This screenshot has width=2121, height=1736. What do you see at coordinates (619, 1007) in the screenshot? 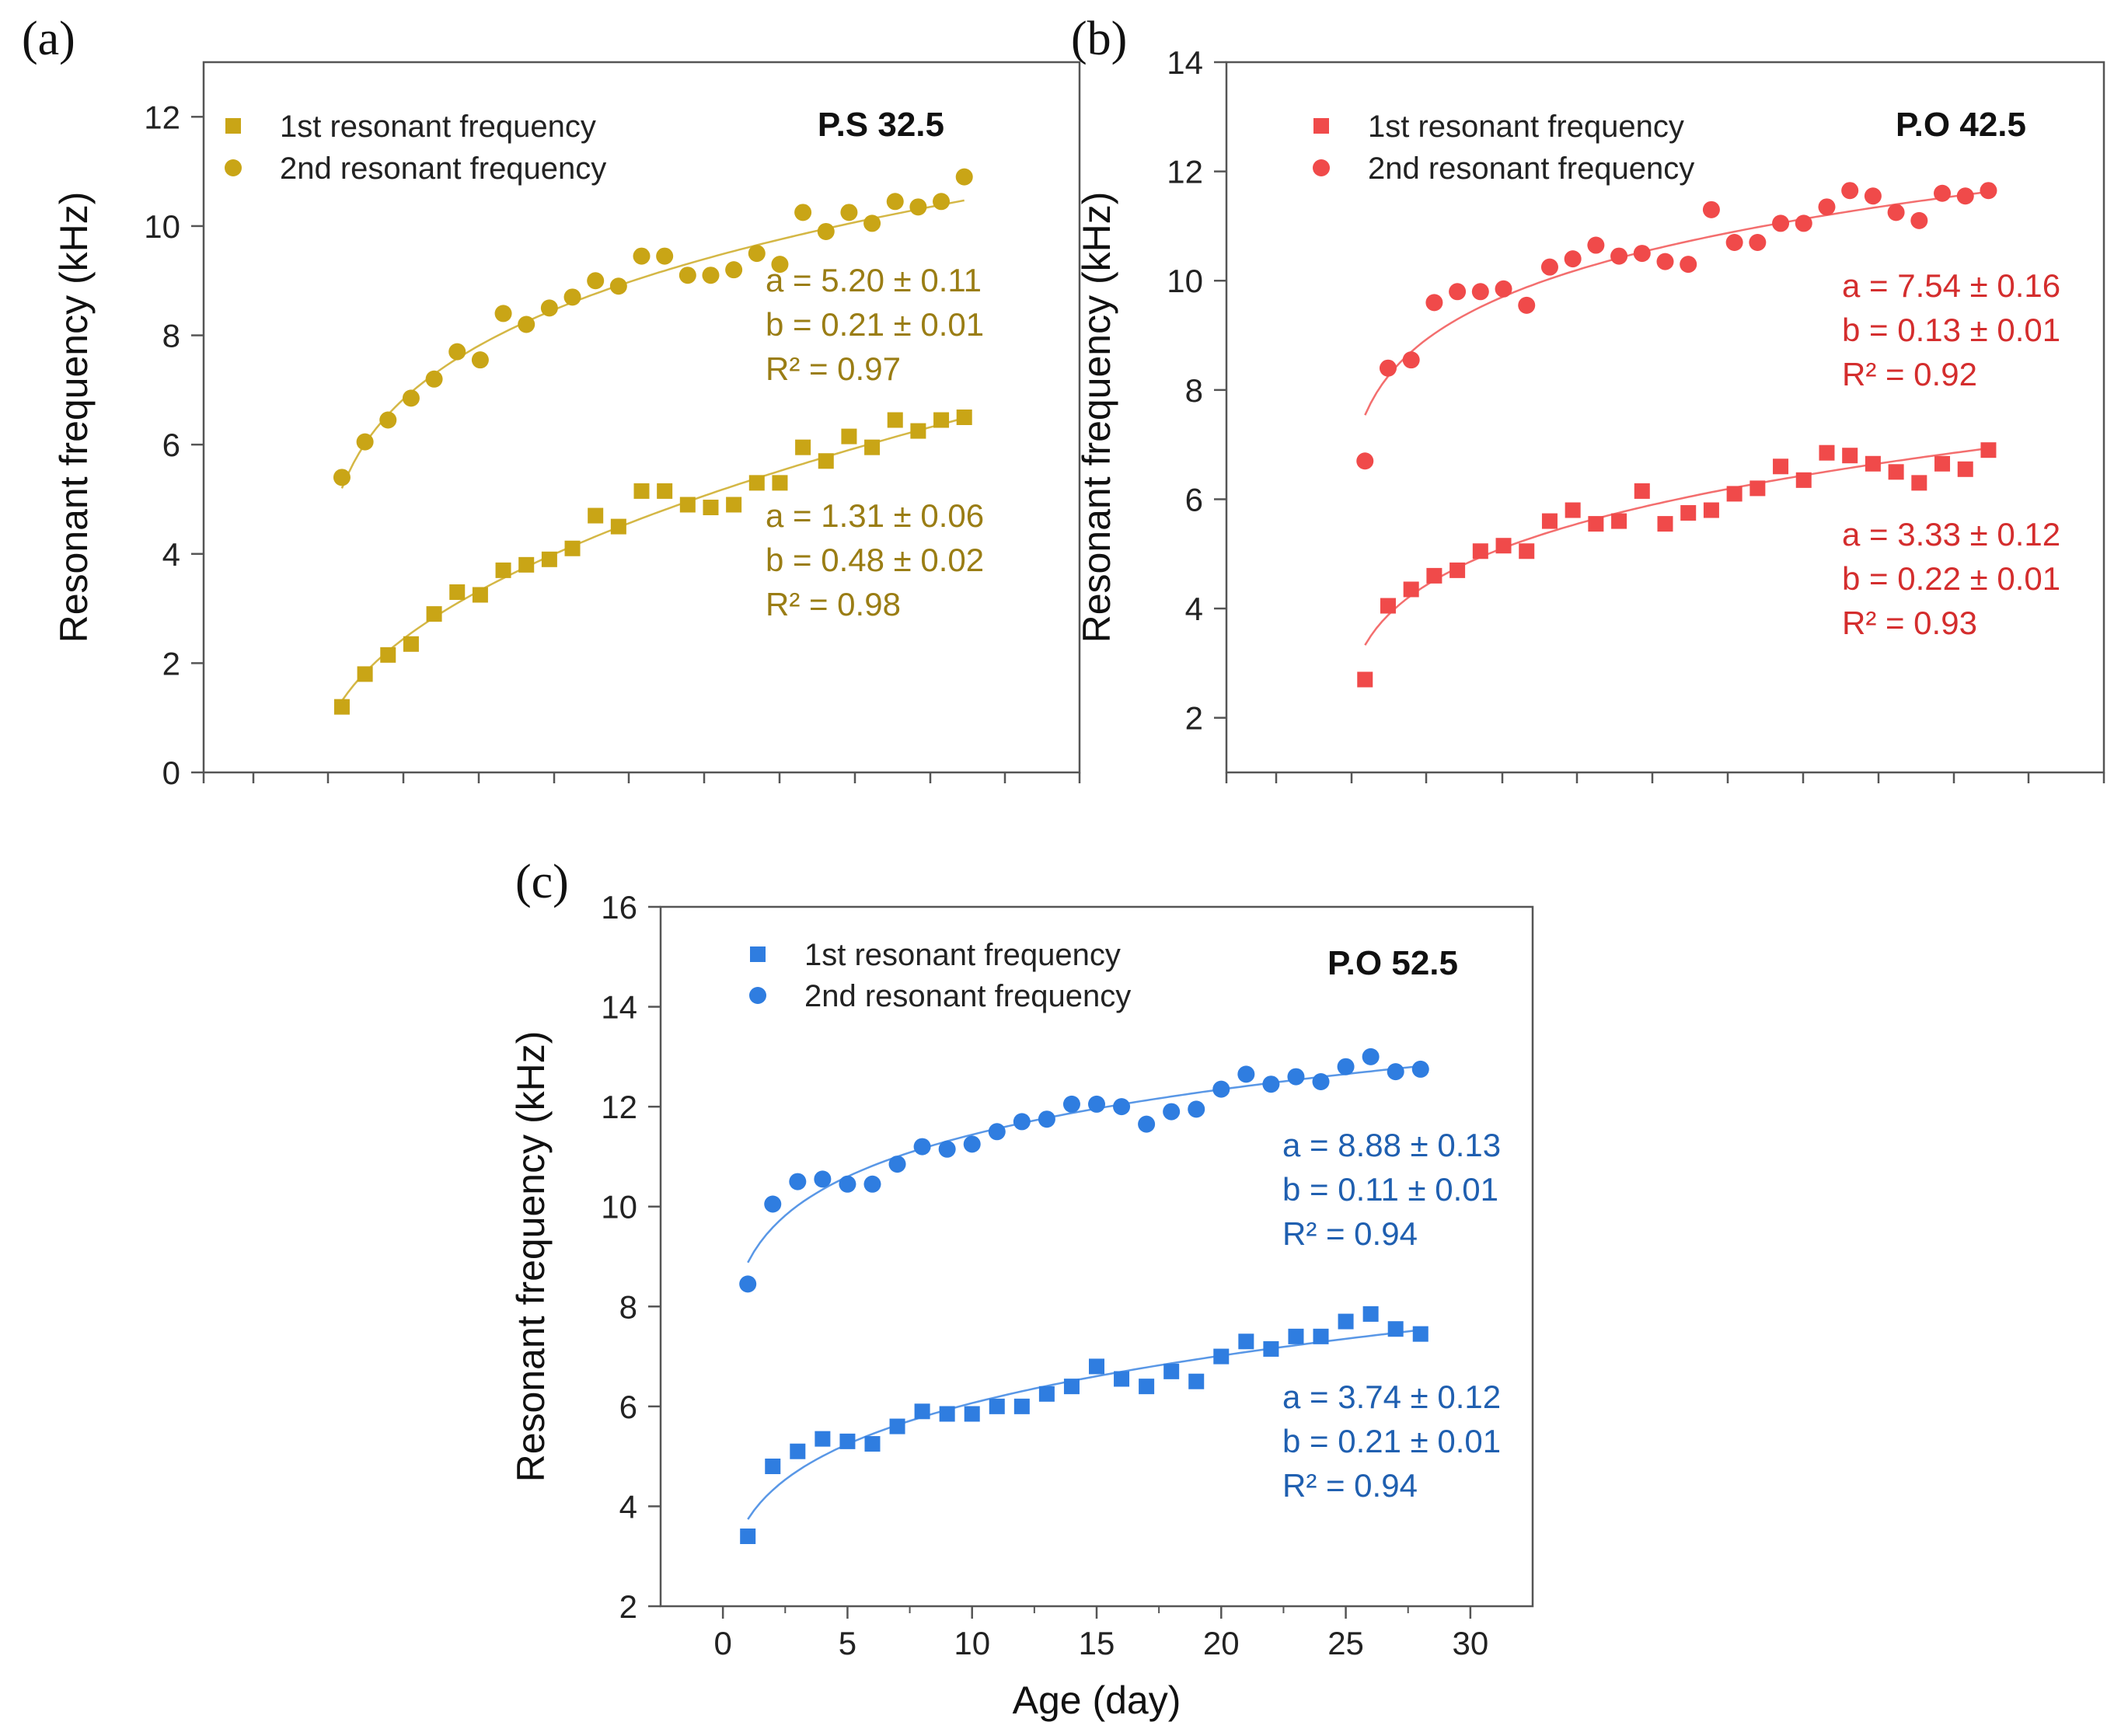
I see `y-tick-label: 14` at bounding box center [619, 1007].